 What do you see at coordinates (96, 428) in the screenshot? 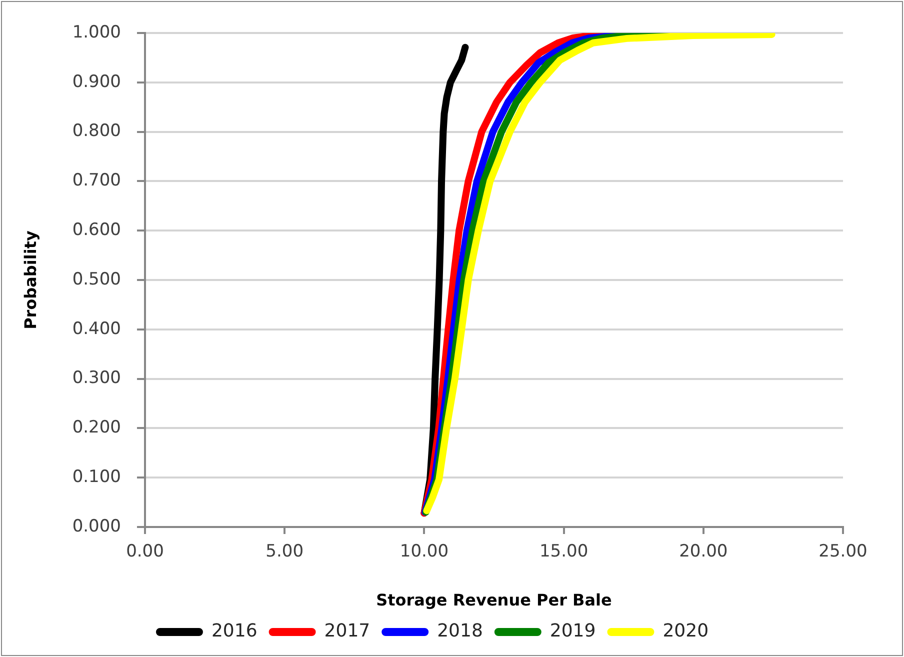
I see `y-tick-label: 0.200` at bounding box center [96, 428].